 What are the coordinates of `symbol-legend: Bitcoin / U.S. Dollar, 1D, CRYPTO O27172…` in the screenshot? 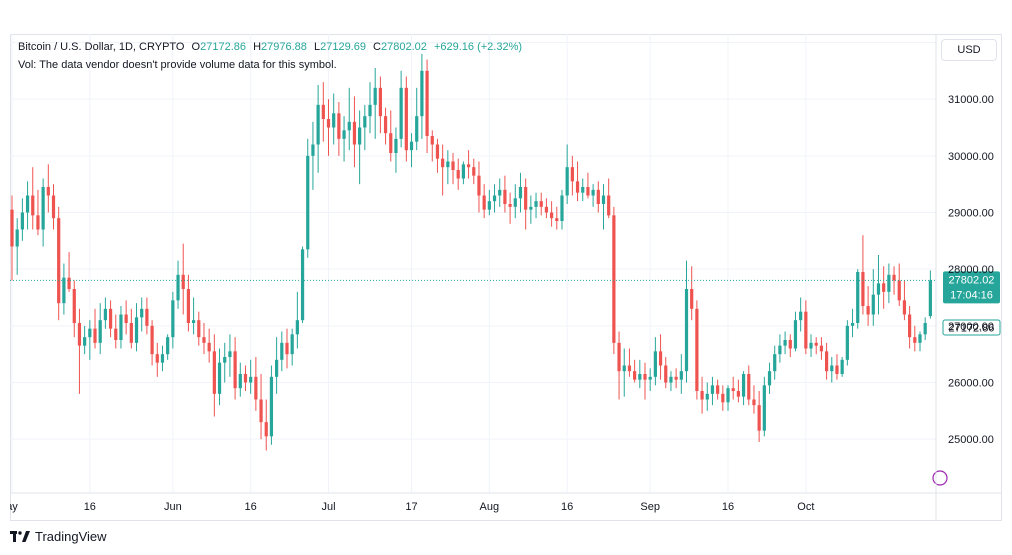 It's located at (270, 47).